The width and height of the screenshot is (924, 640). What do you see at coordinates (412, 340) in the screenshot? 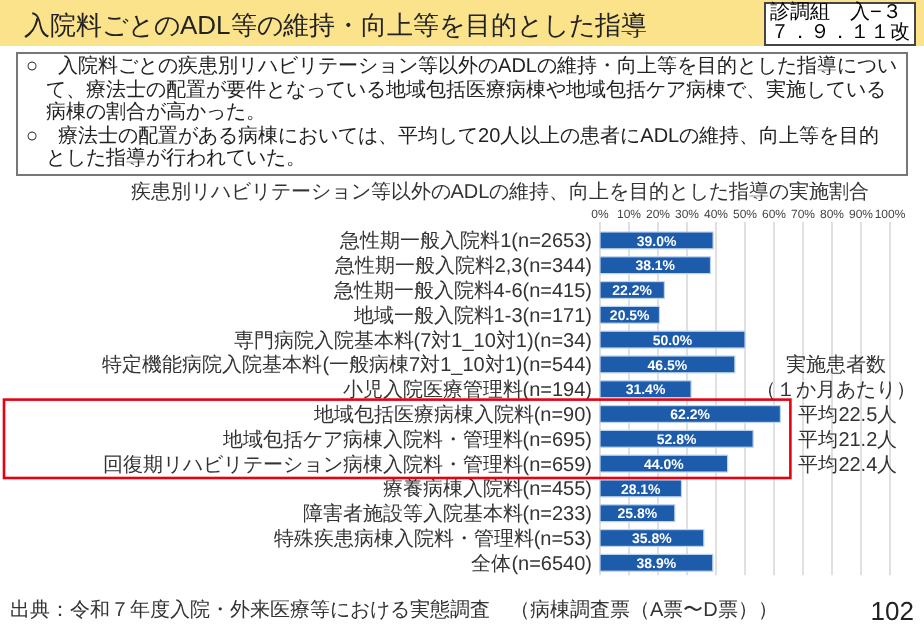
I see `y-tick-label: 専門病院入院基本料(7対1_10対1)(n=34)` at bounding box center [412, 340].